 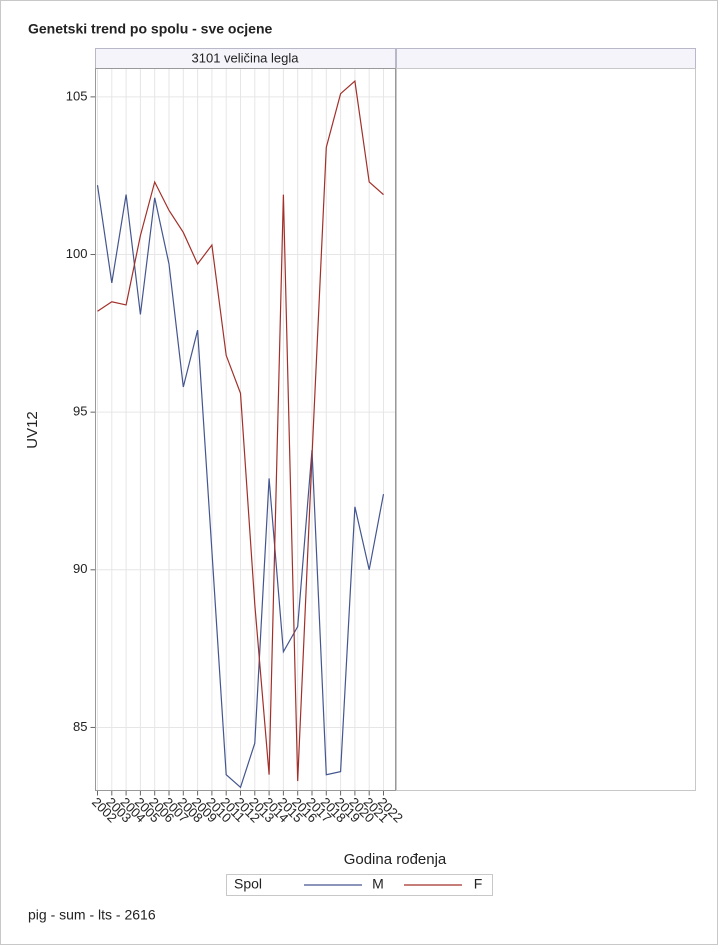 What do you see at coordinates (246, 57) in the screenshot?
I see `panel-label: 3101 veličina legla` at bounding box center [246, 57].